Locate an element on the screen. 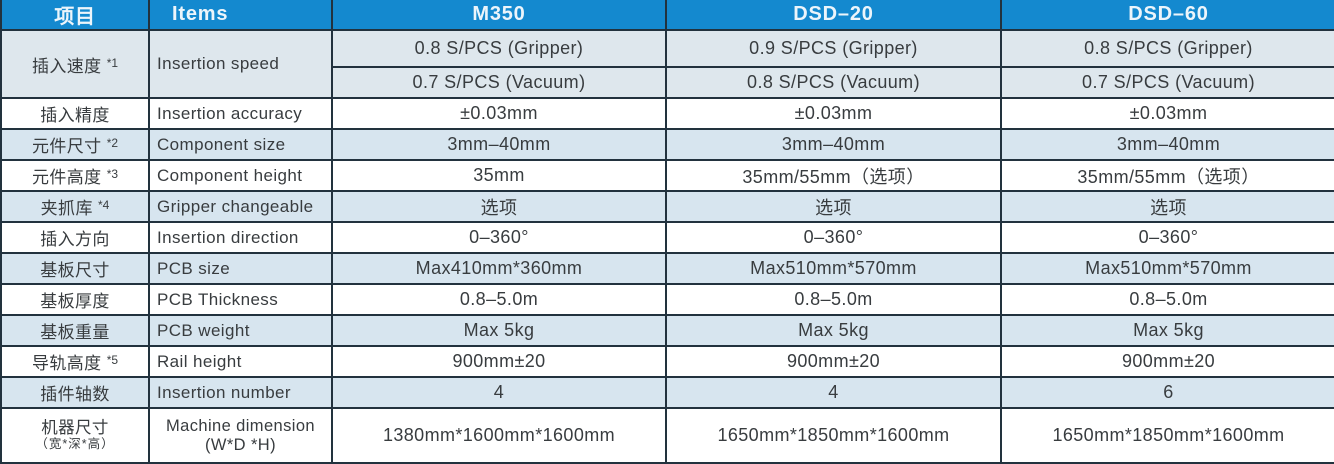 This screenshot has height=464, width=1334. value-dsd20: 35mm/55mm（选项） is located at coordinates (833, 175).